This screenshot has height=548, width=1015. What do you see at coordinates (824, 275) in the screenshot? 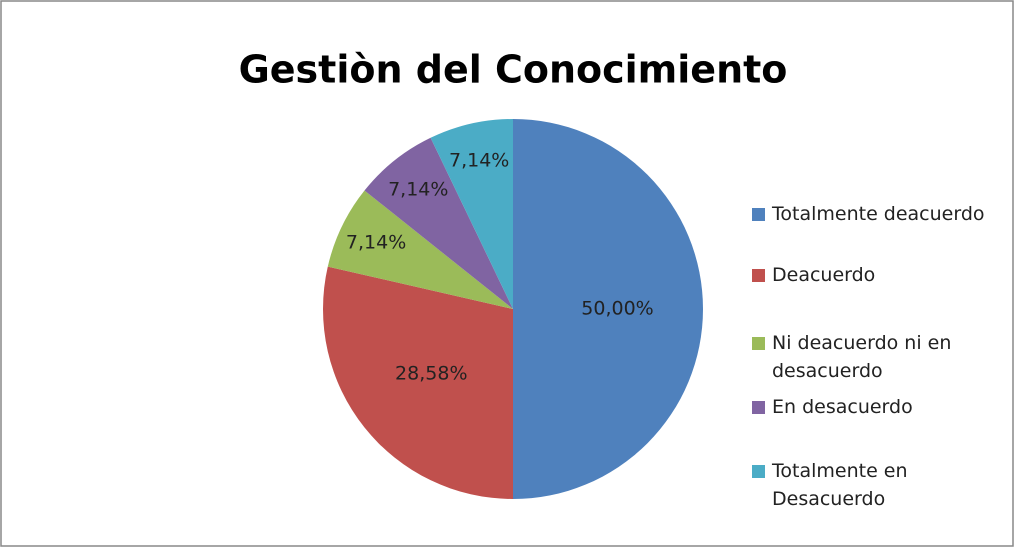
I see `legend-label: Deacuerdo` at bounding box center [824, 275].